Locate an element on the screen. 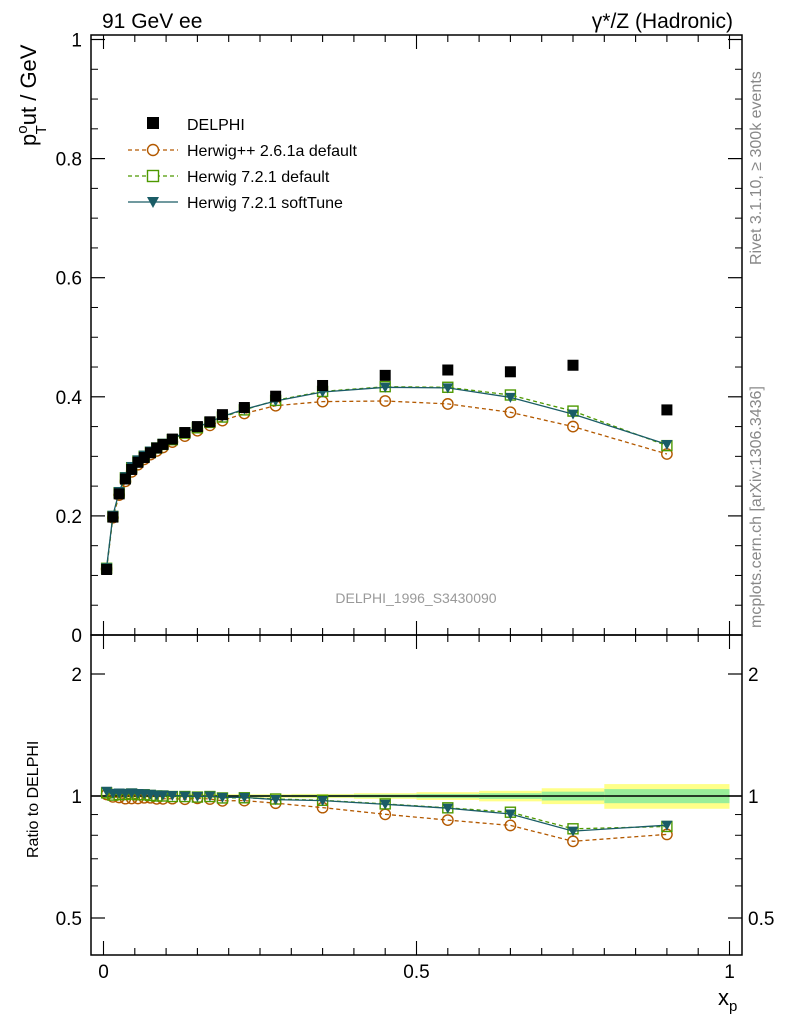  main-ytick-label: 1 is located at coordinates (76, 41).